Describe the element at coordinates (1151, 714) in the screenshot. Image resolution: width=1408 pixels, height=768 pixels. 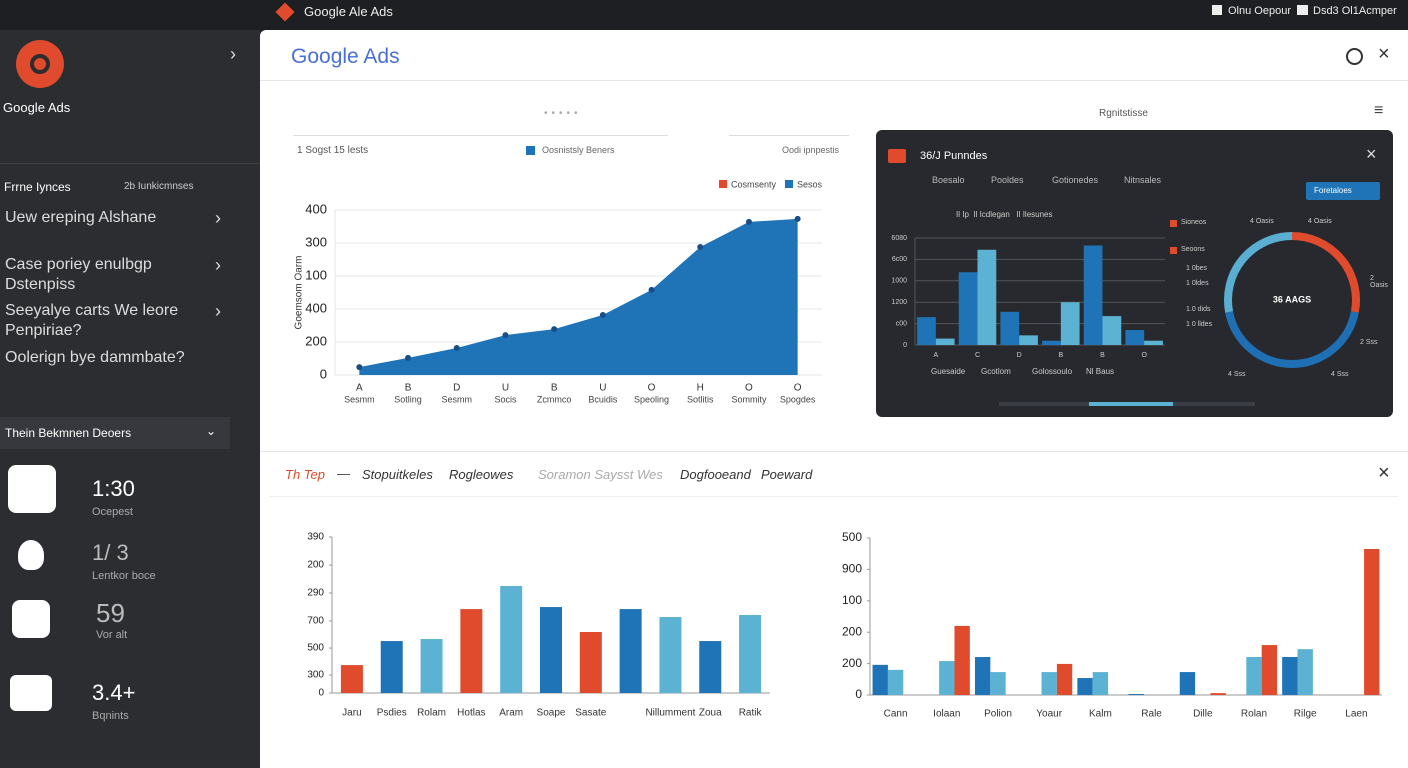
I see `x-tick-label: Rale` at that location.